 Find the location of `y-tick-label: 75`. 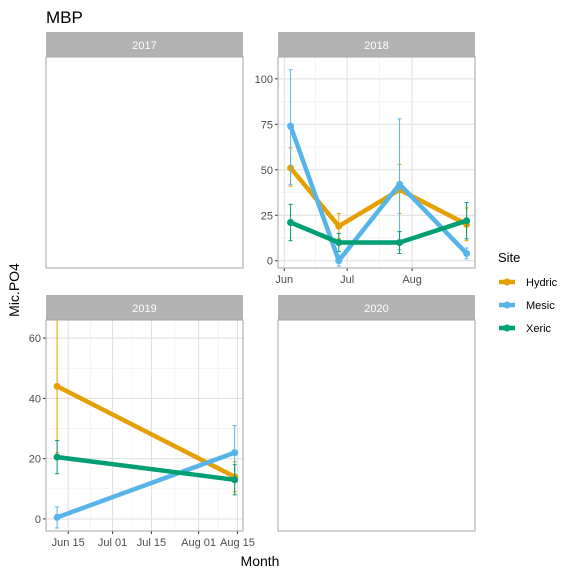

y-tick-label: 75 is located at coordinates (267, 125).